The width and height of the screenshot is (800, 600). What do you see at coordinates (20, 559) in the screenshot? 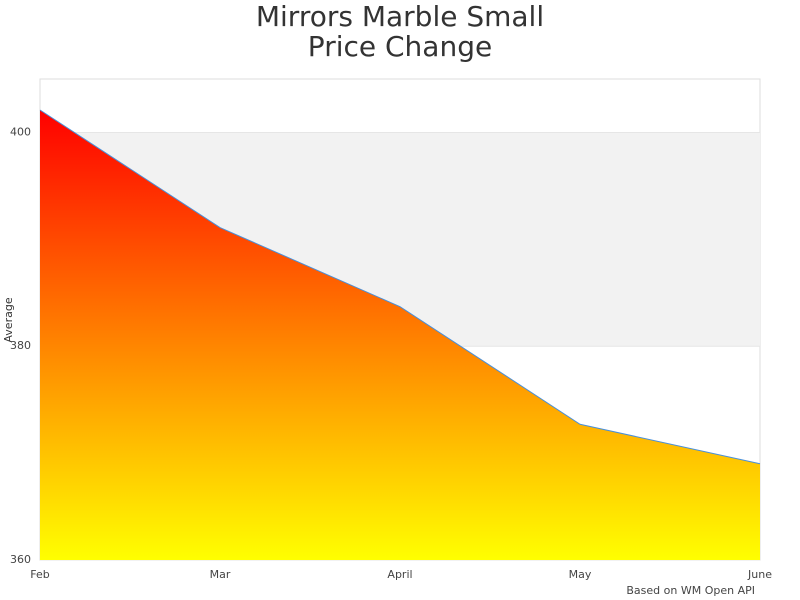
I see `y-tick-label: 360` at bounding box center [20, 559].